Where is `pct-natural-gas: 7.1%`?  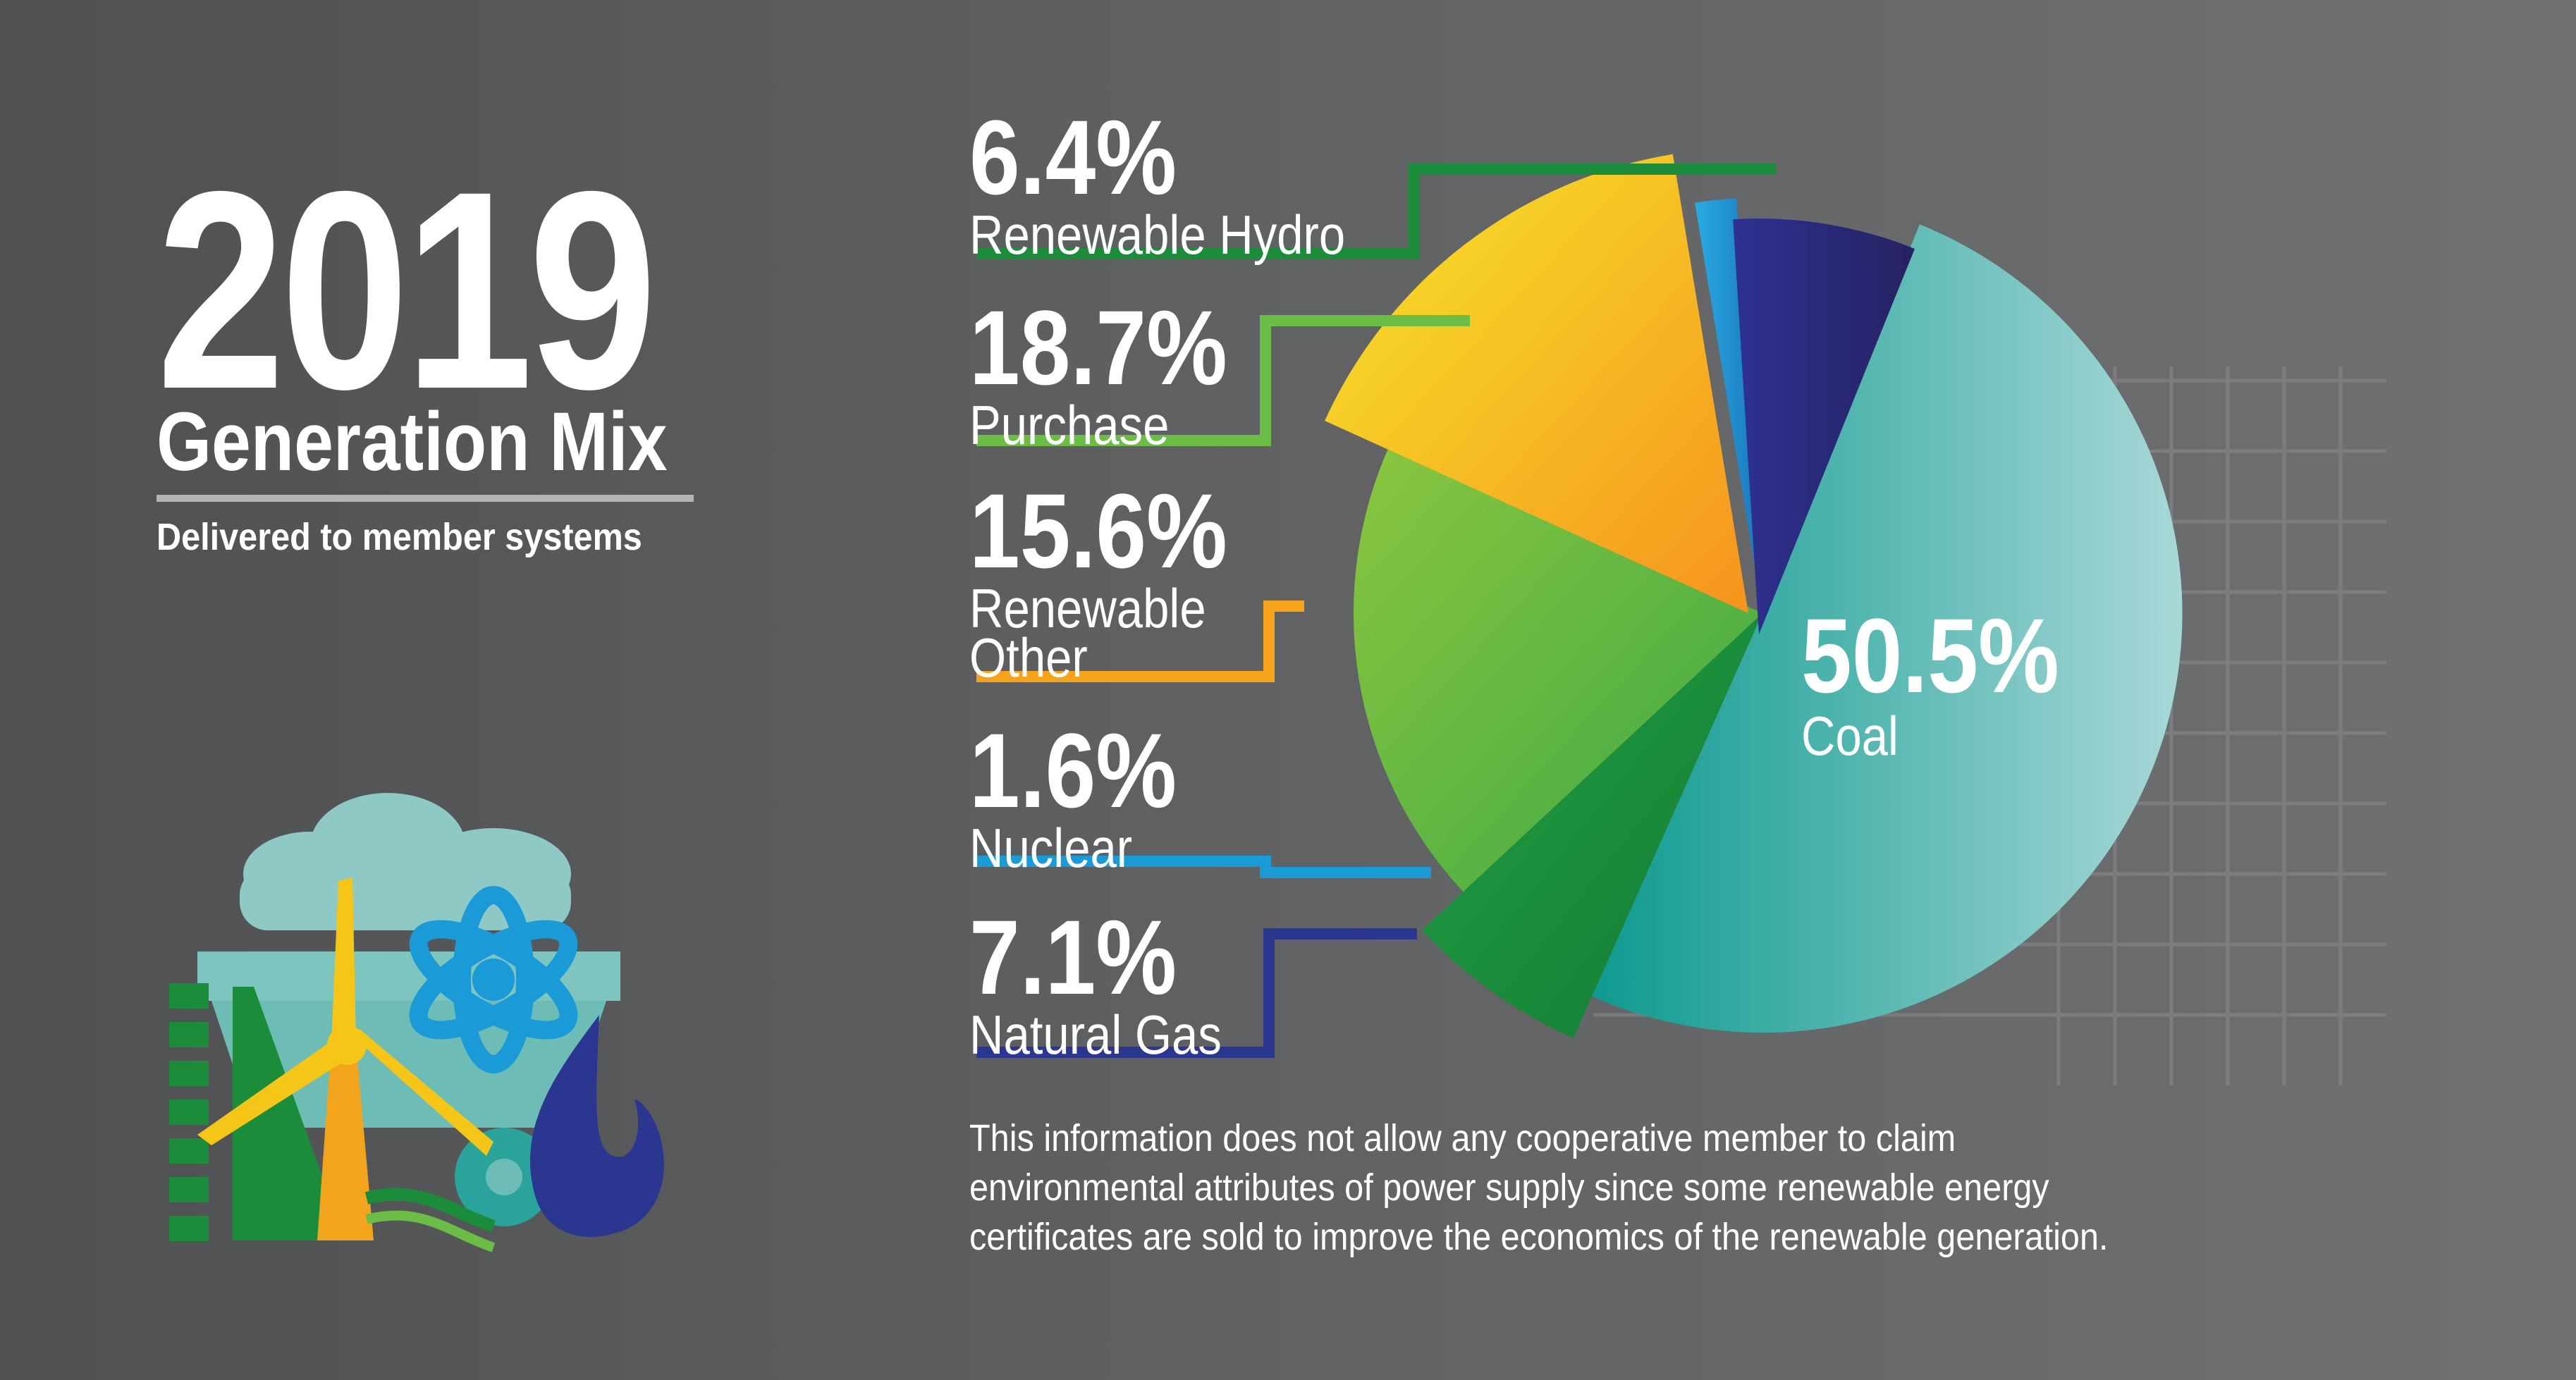 pct-natural-gas: 7.1% is located at coordinates (1073, 957).